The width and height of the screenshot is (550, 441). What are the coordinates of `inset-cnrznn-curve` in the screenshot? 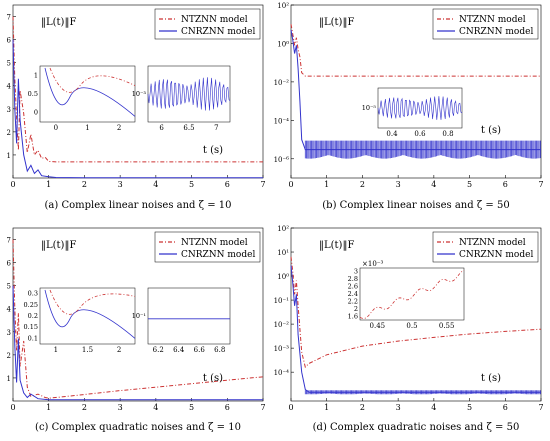 It's located at (90, 314).